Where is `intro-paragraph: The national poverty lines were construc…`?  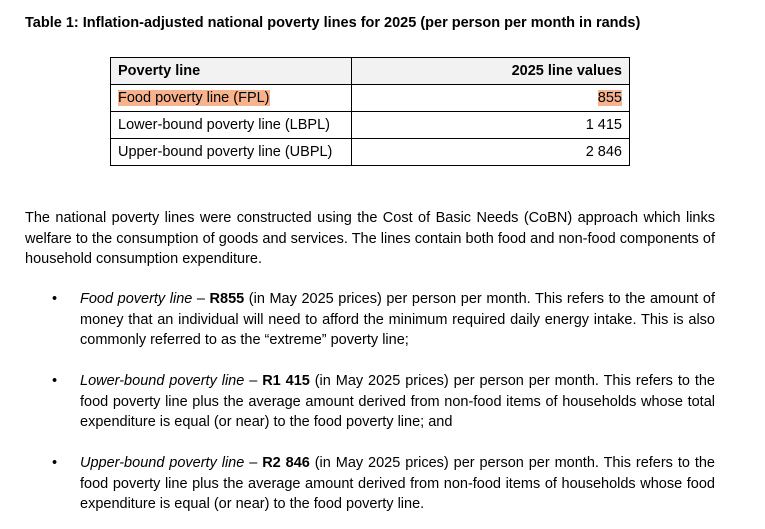
intro-paragraph: The national poverty lines were construc… is located at coordinates (370, 238).